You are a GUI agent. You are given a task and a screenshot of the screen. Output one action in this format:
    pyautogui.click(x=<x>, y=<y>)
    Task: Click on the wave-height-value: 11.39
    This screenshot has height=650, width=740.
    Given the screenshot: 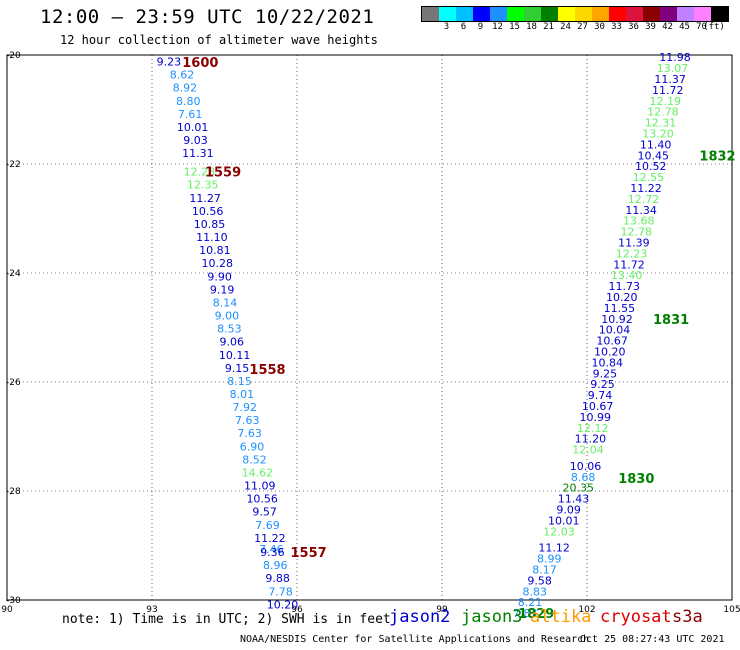 What is the action you would take?
    pyautogui.click(x=634, y=242)
    